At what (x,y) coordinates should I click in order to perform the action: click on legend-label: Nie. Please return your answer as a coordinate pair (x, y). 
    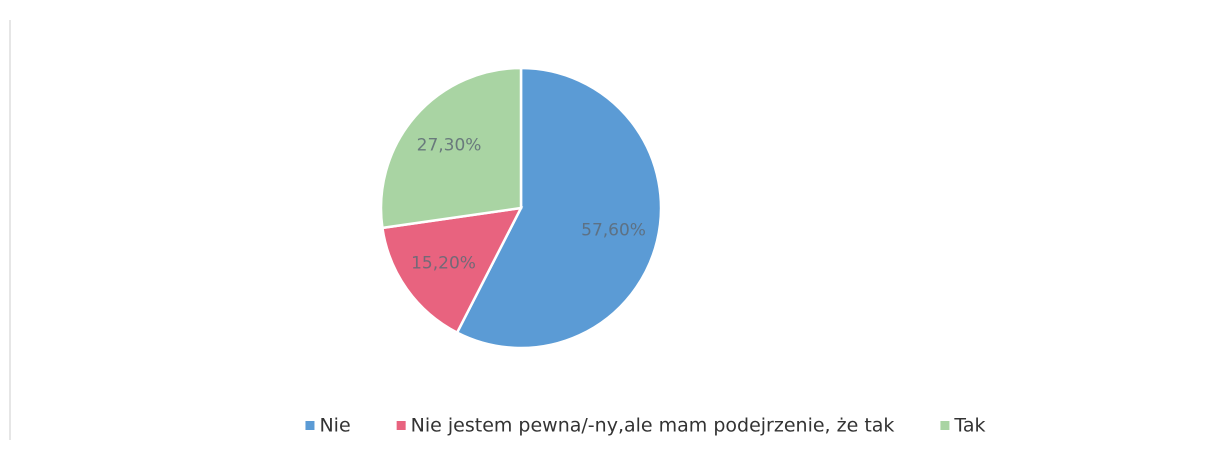
    Looking at the image, I should click on (334, 426).